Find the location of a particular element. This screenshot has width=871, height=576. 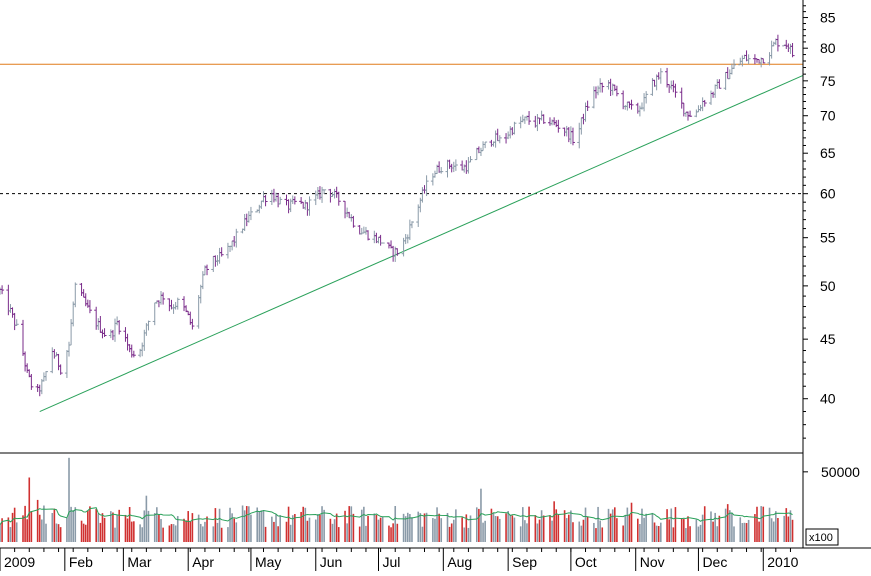

y-tick-label: 70 is located at coordinates (828, 116).